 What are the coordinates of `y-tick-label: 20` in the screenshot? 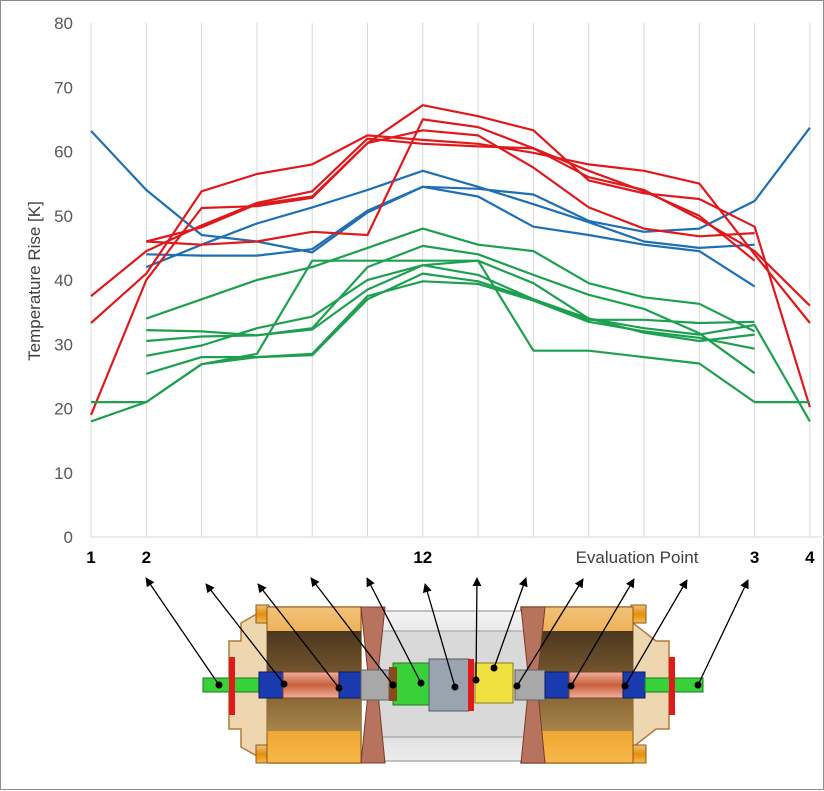 It's located at (63, 409).